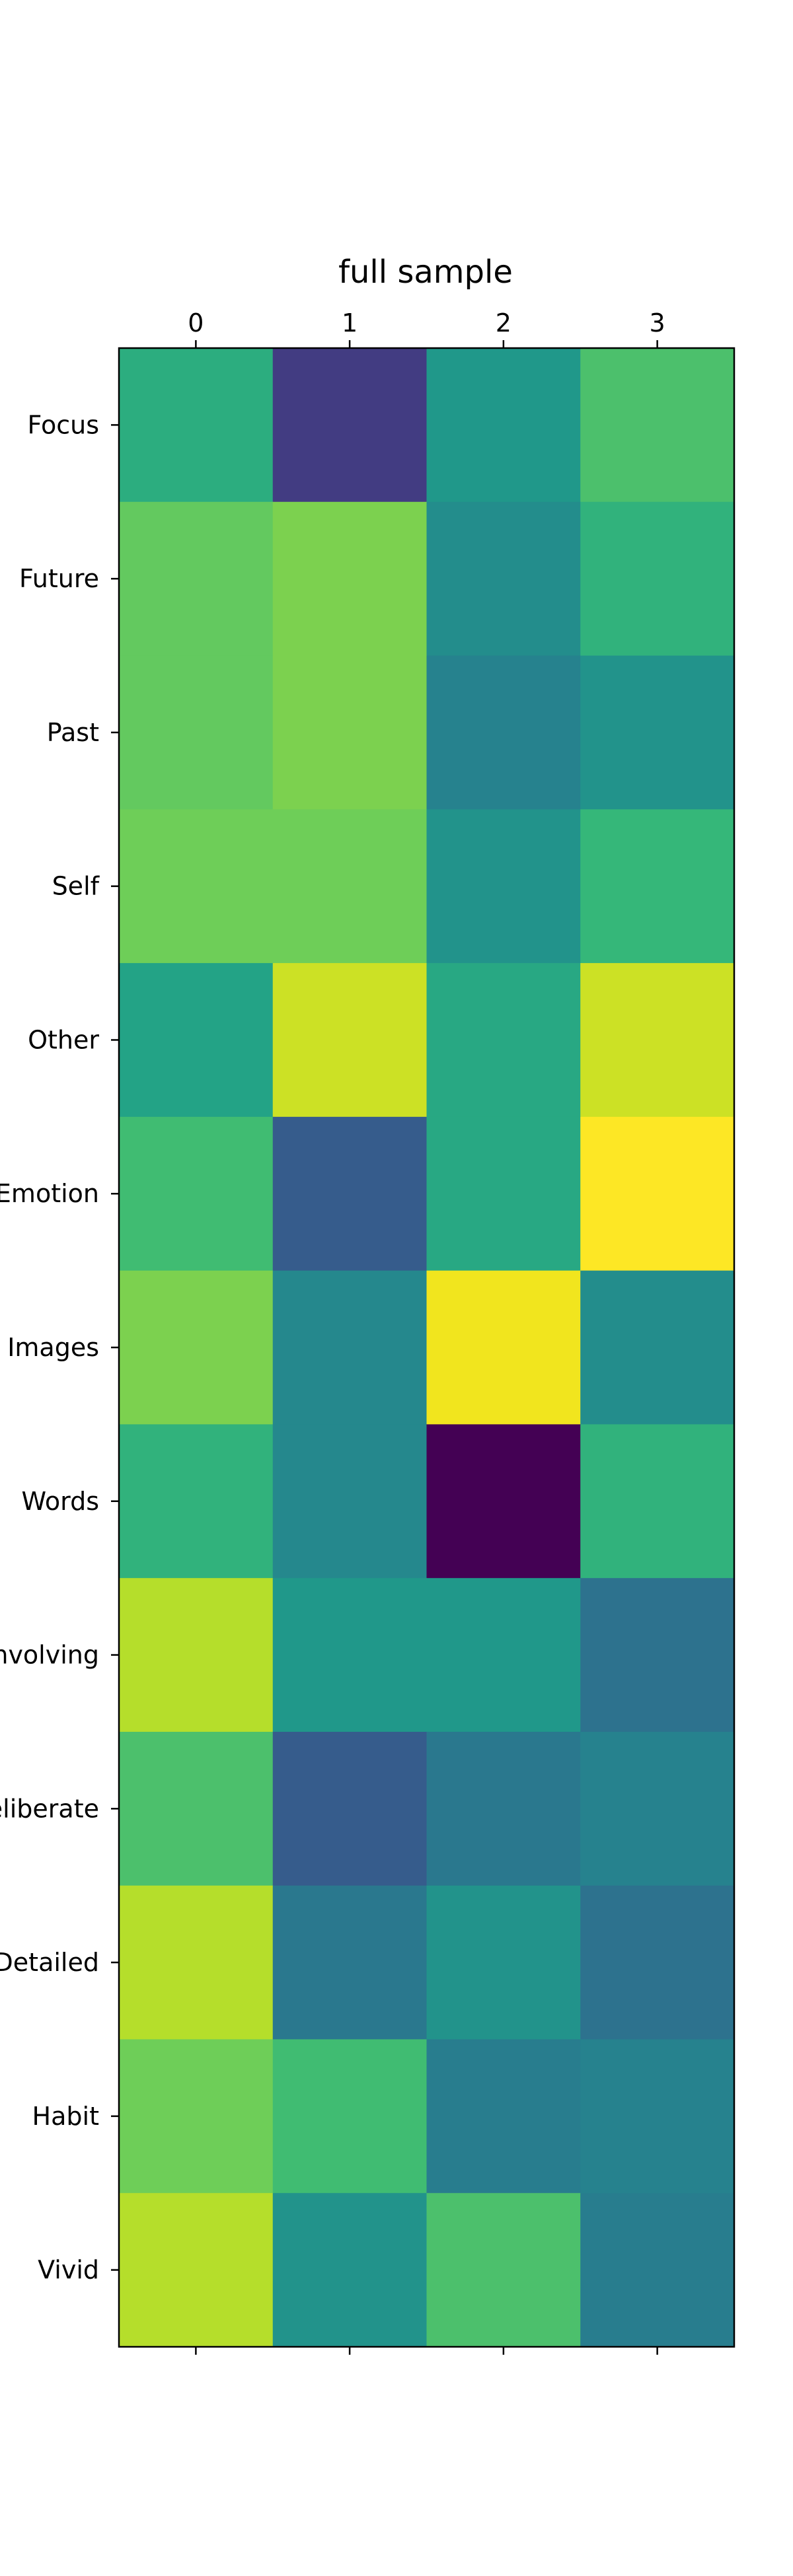  I want to click on y-tick-label: Self, so click(76, 886).